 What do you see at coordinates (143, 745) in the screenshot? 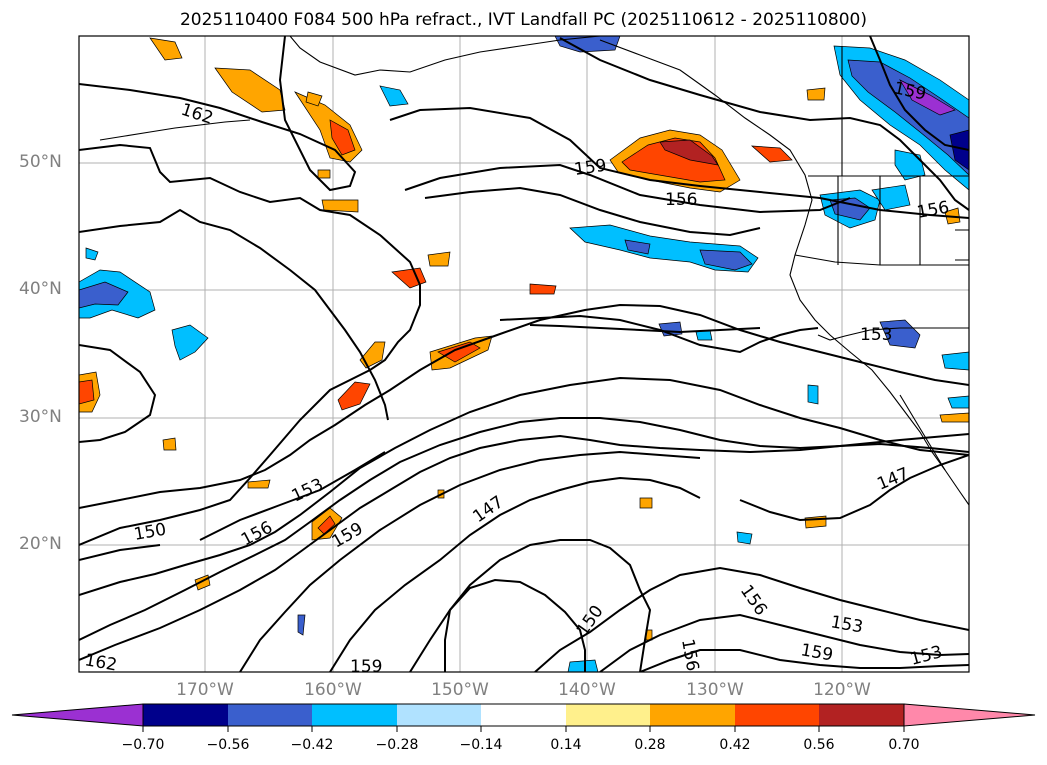
I see `colorbar-tick-label: −0.70` at bounding box center [143, 745].